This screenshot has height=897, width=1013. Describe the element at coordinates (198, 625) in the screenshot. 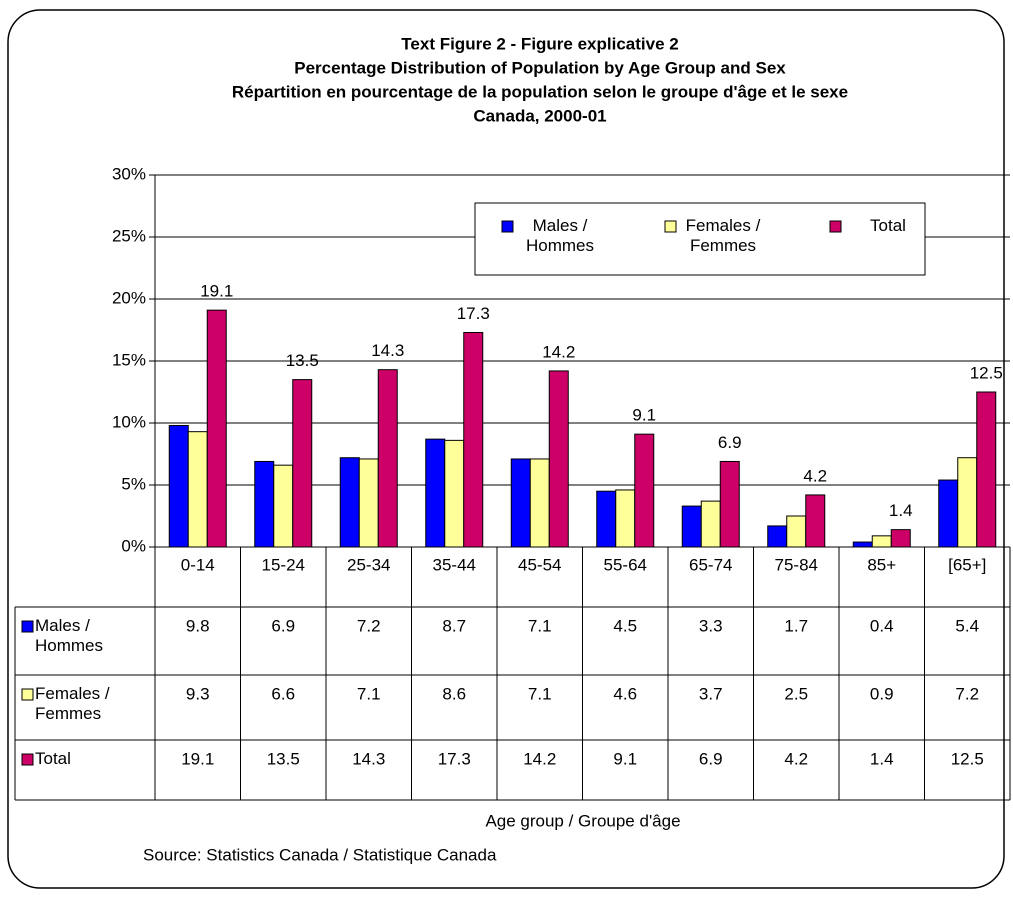

I see `table-value: 9.8` at that location.